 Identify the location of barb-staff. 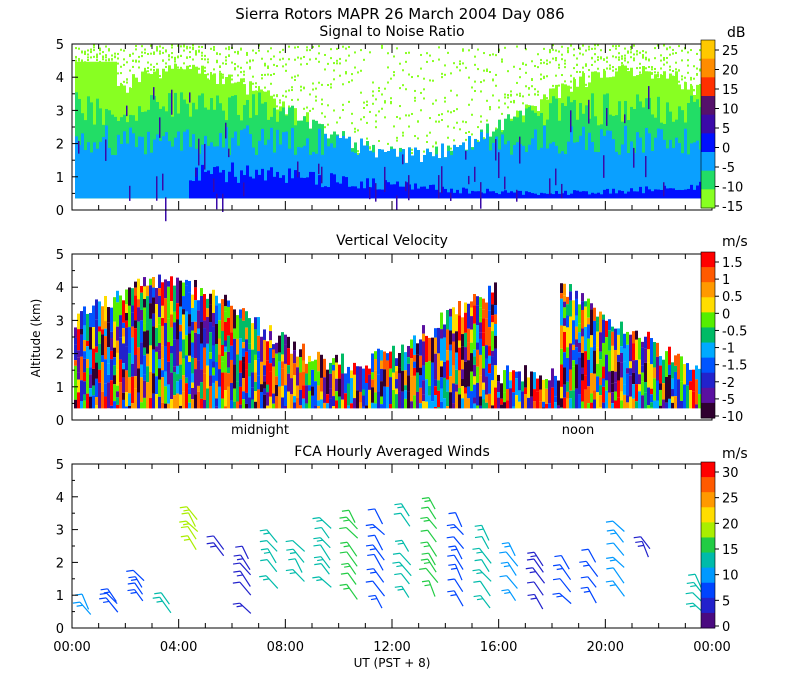
(485, 588).